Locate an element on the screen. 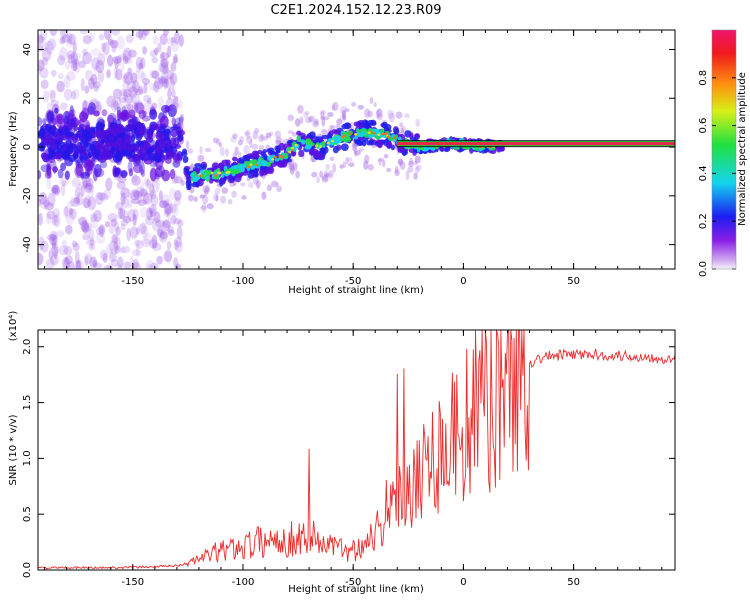  spec-y-tick-label: -20 is located at coordinates (27, 196).